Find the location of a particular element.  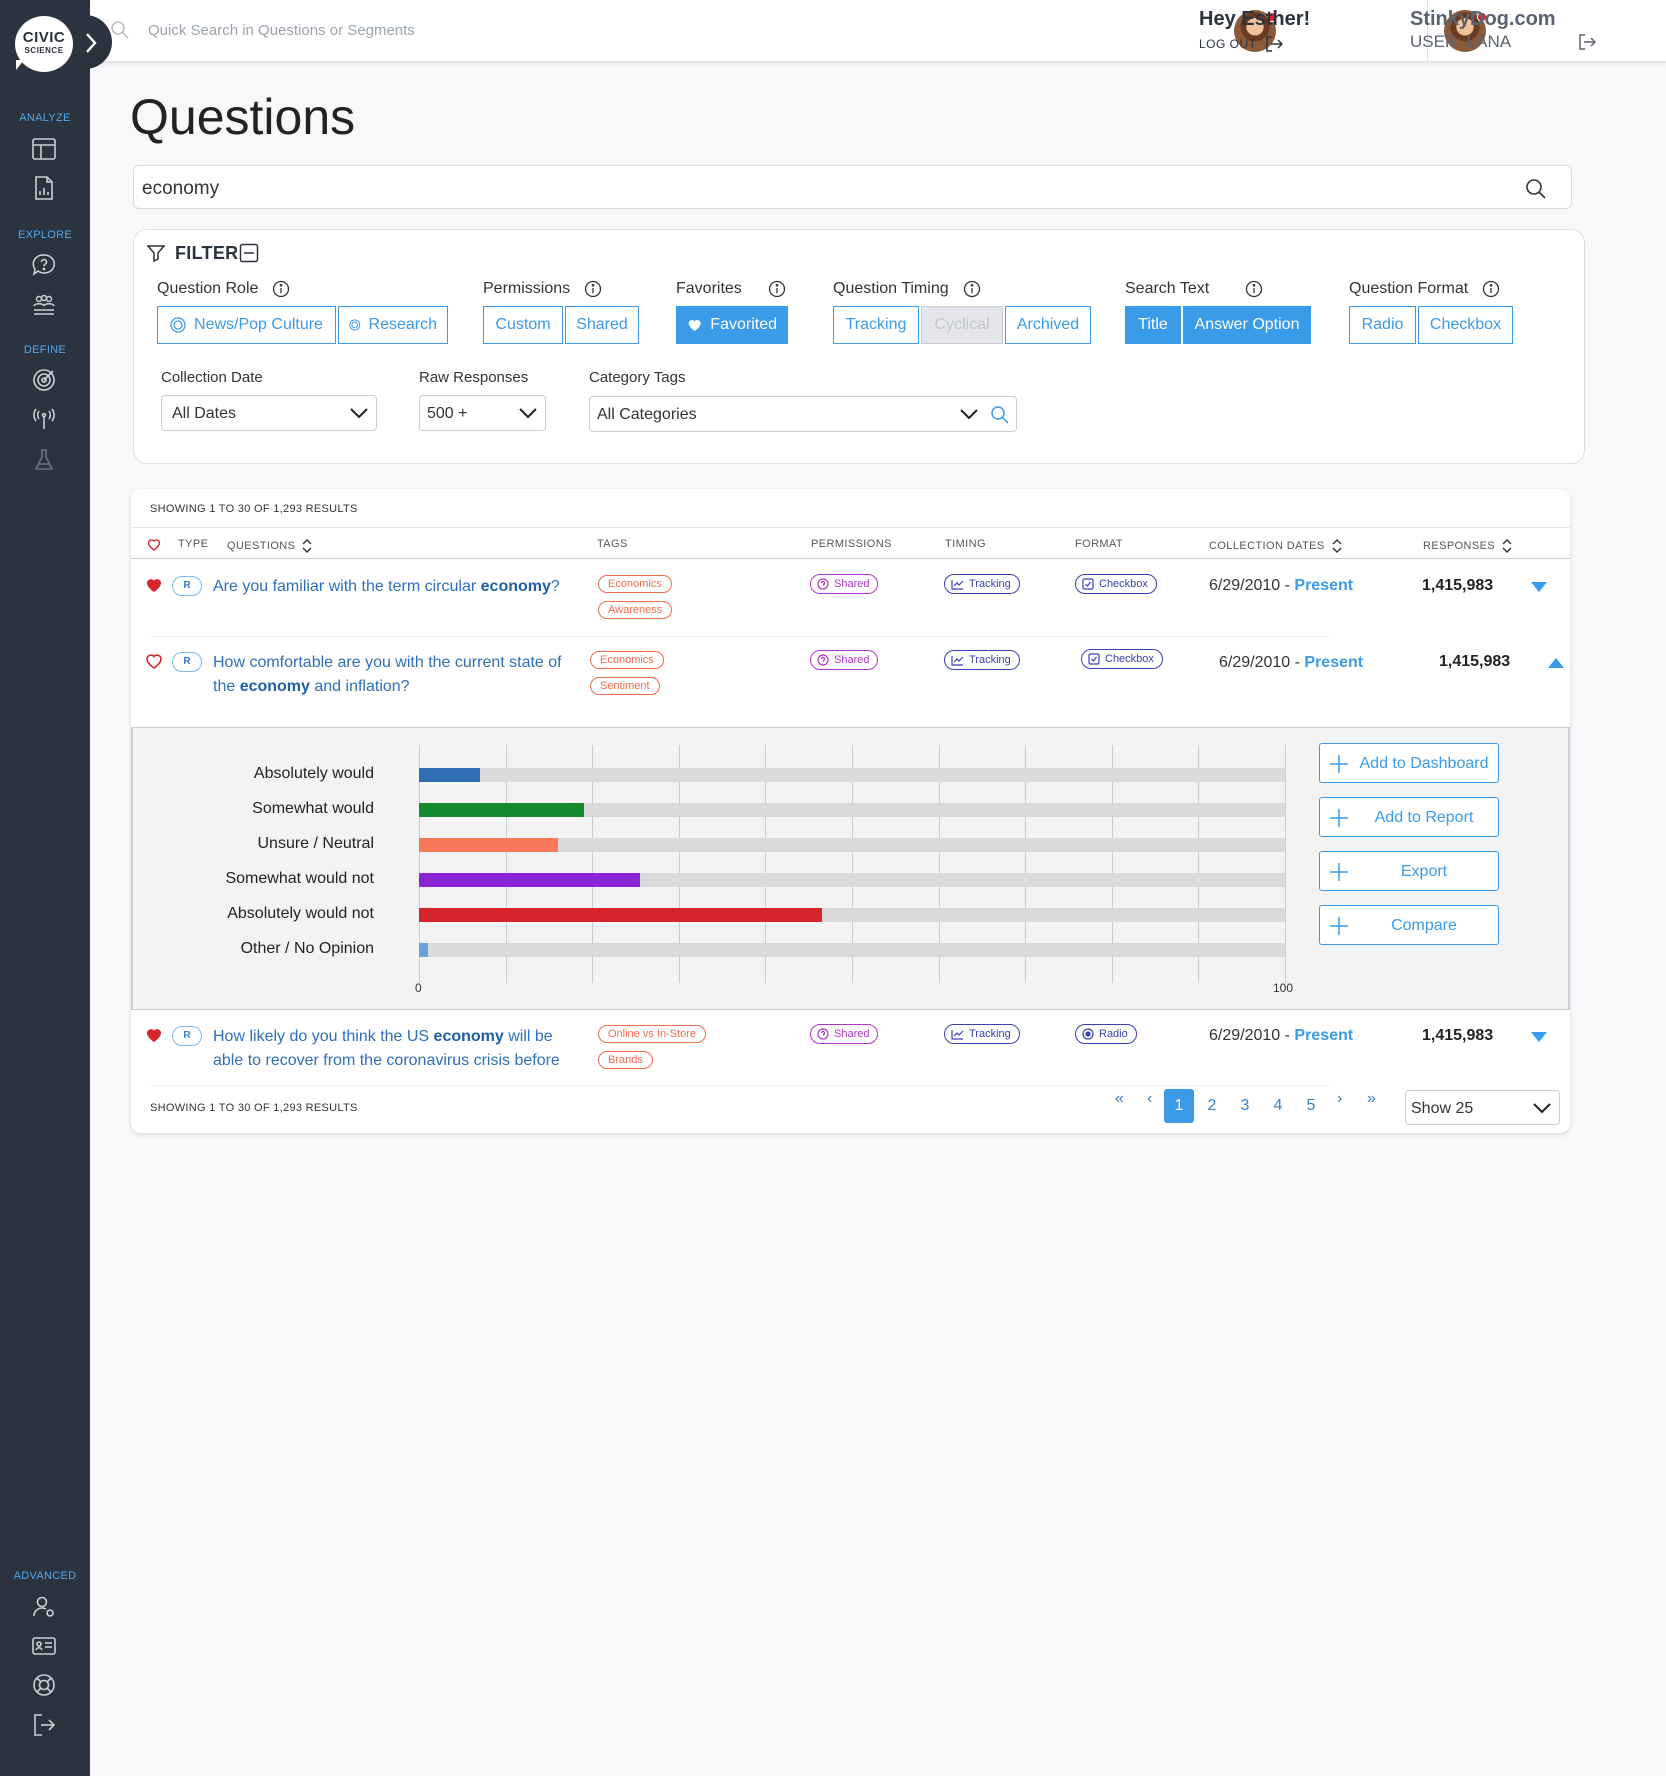

format-radio-button: Radio is located at coordinates (1382, 325).